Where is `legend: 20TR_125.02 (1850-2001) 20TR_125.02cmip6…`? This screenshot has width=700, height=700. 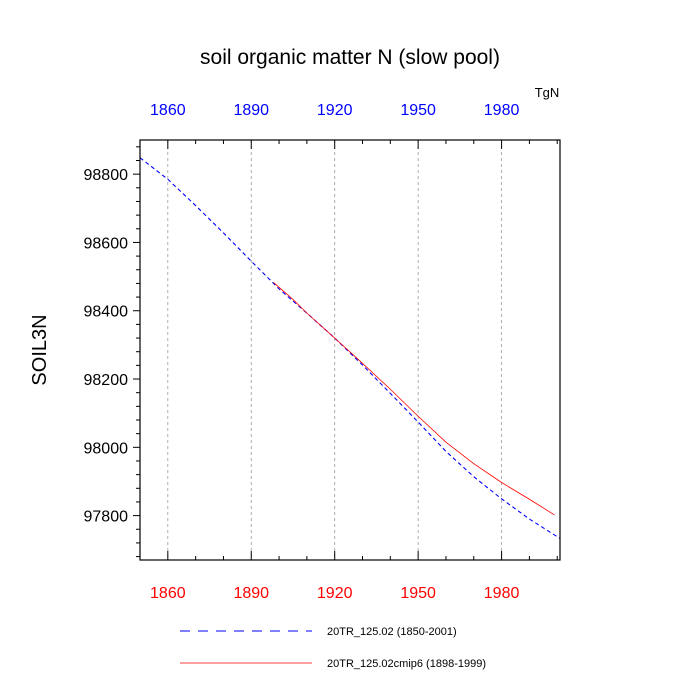 legend: 20TR_125.02 (1850-2001) 20TR_125.02cmip6… is located at coordinates (333, 648).